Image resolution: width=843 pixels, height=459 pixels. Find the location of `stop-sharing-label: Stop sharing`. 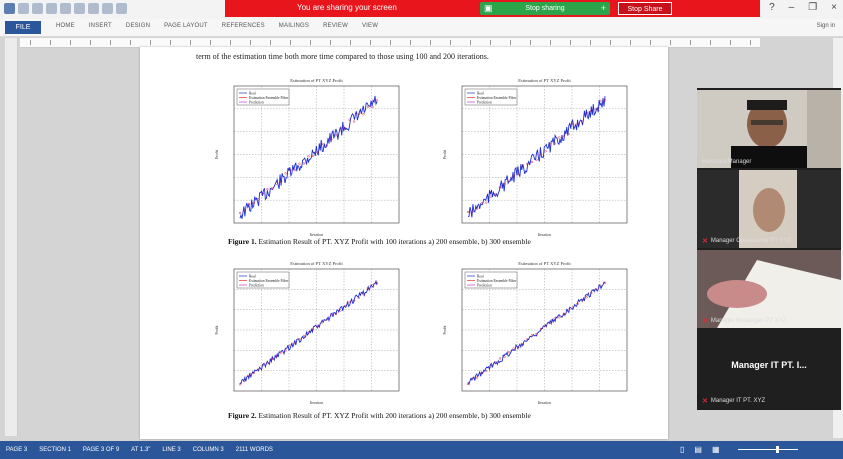

stop-sharing-label: Stop sharing is located at coordinates (545, 8).